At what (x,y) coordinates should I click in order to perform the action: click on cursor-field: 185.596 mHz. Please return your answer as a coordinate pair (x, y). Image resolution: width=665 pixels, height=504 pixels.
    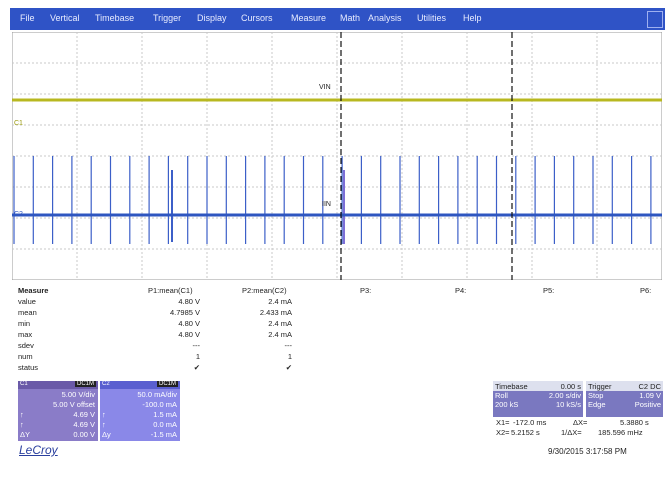
    Looking at the image, I should click on (620, 432).